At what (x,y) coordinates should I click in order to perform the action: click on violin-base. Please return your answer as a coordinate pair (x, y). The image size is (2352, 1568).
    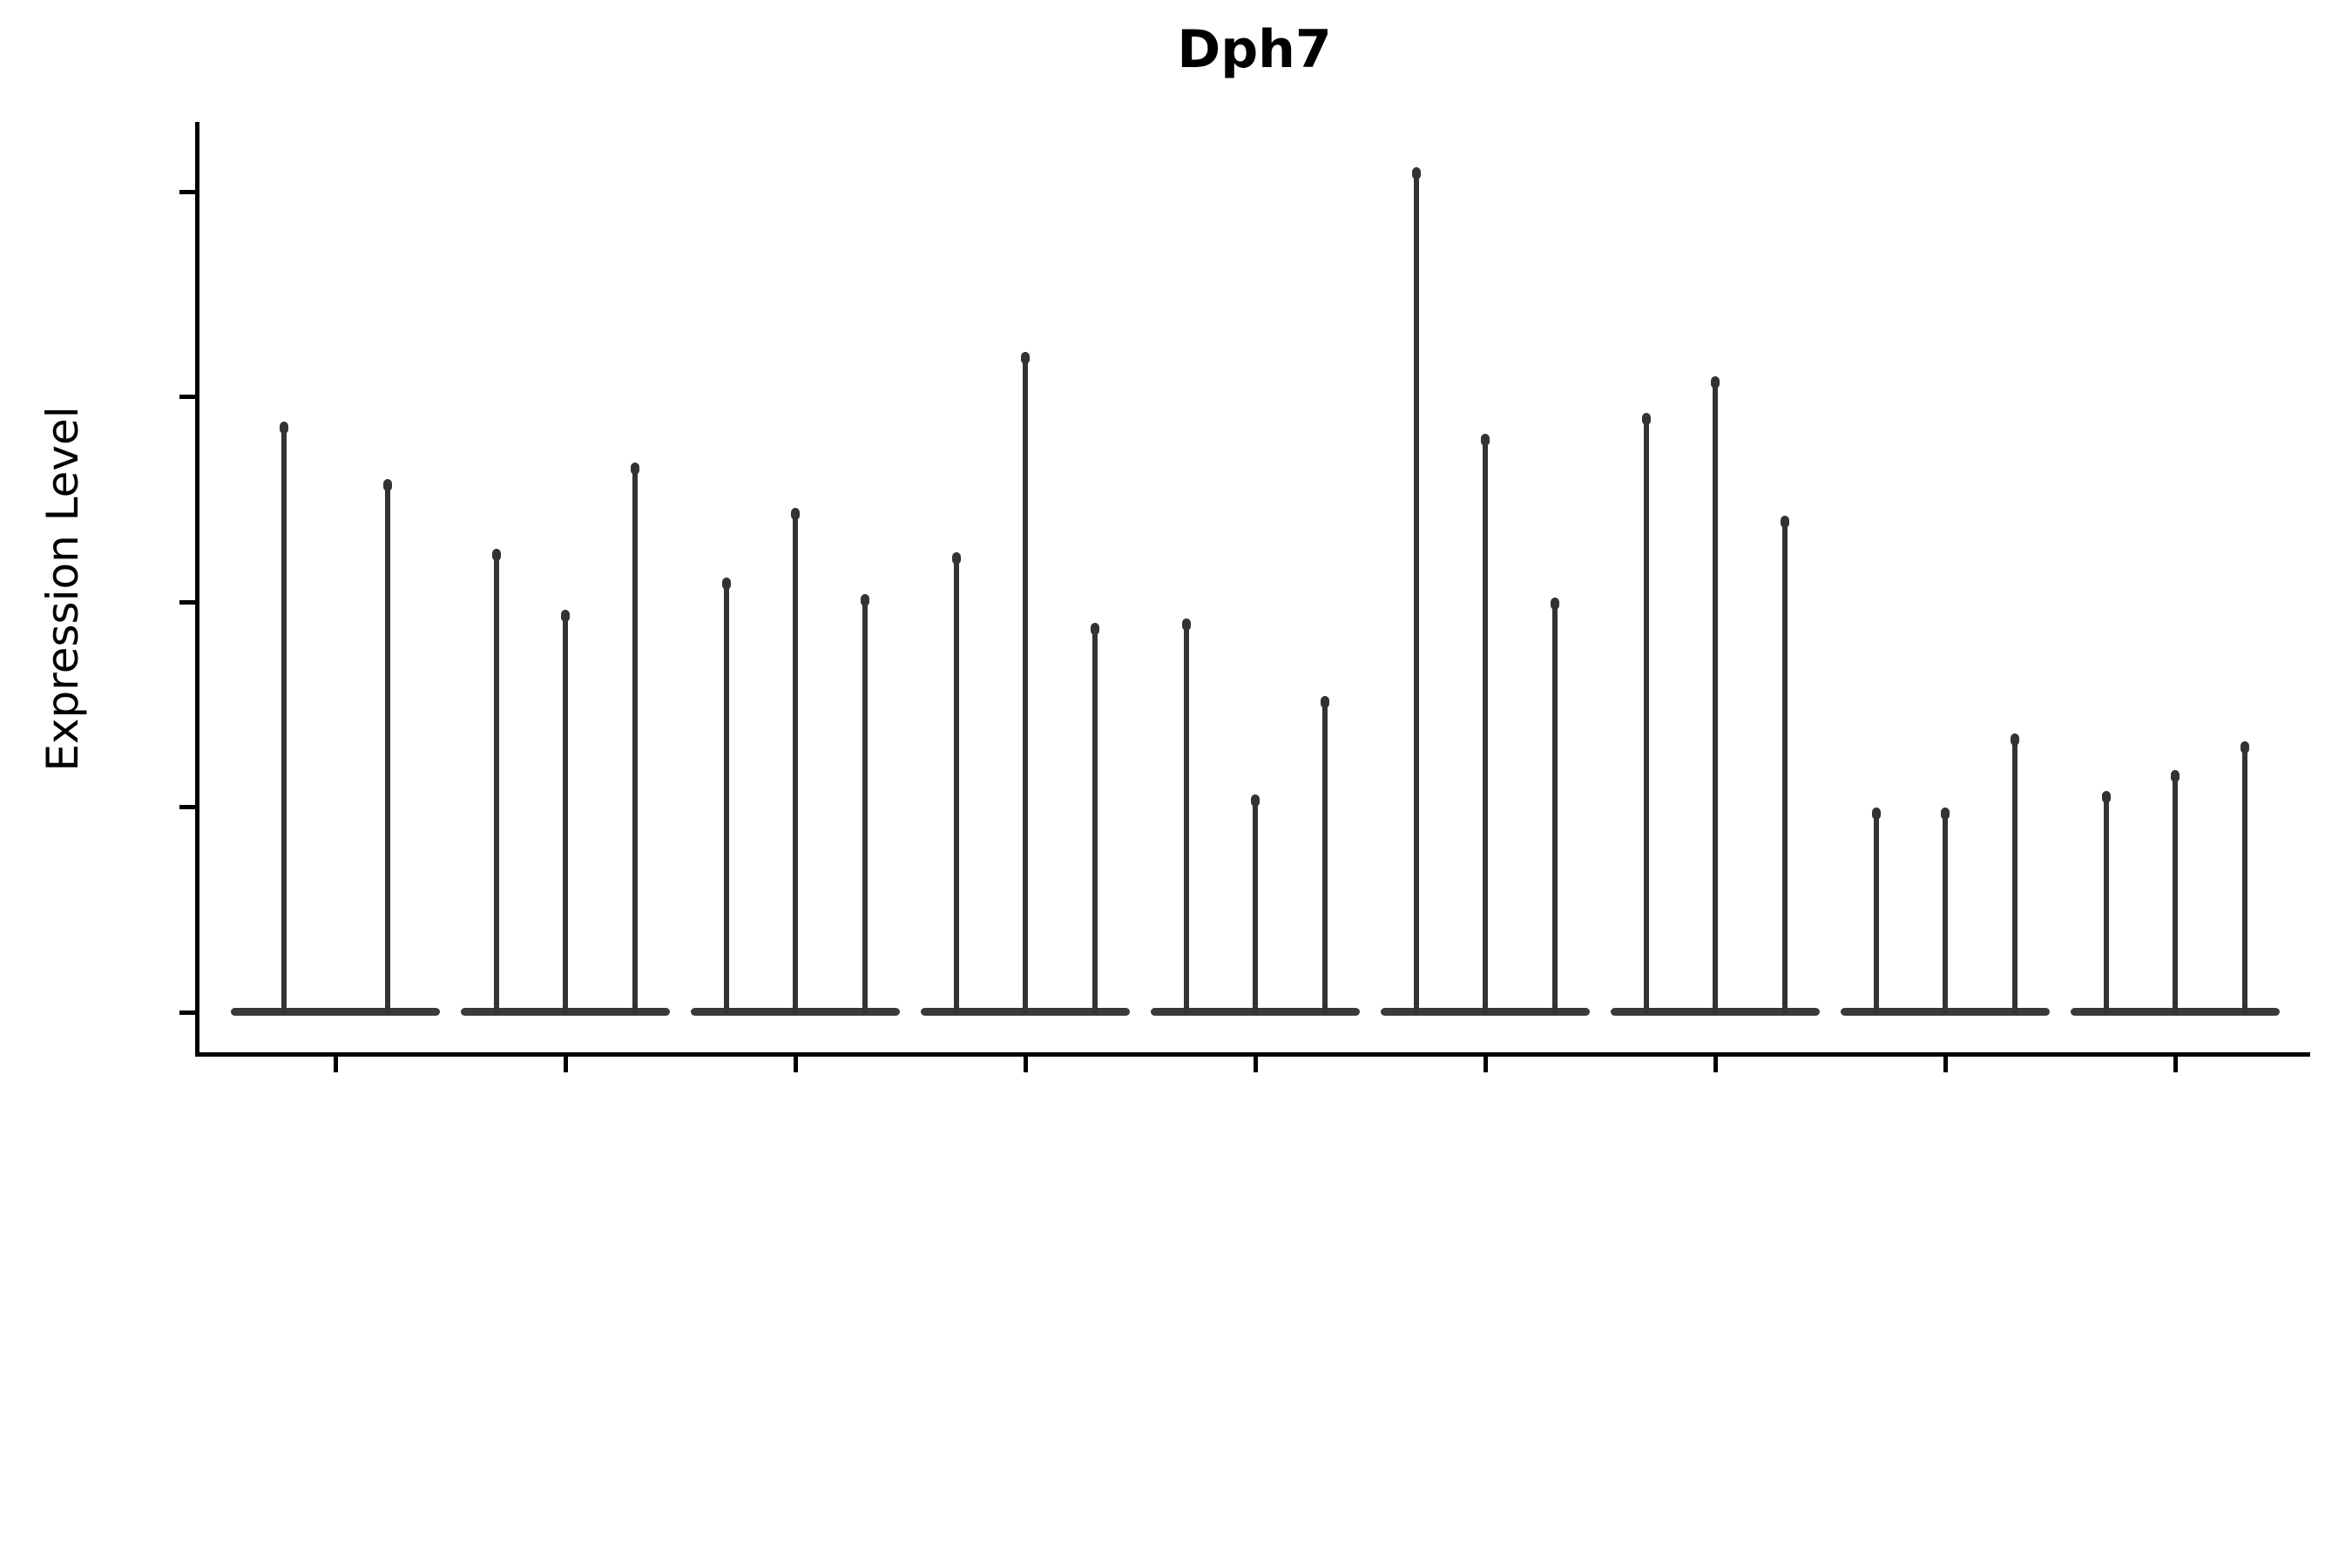
    Looking at the image, I should click on (335, 1012).